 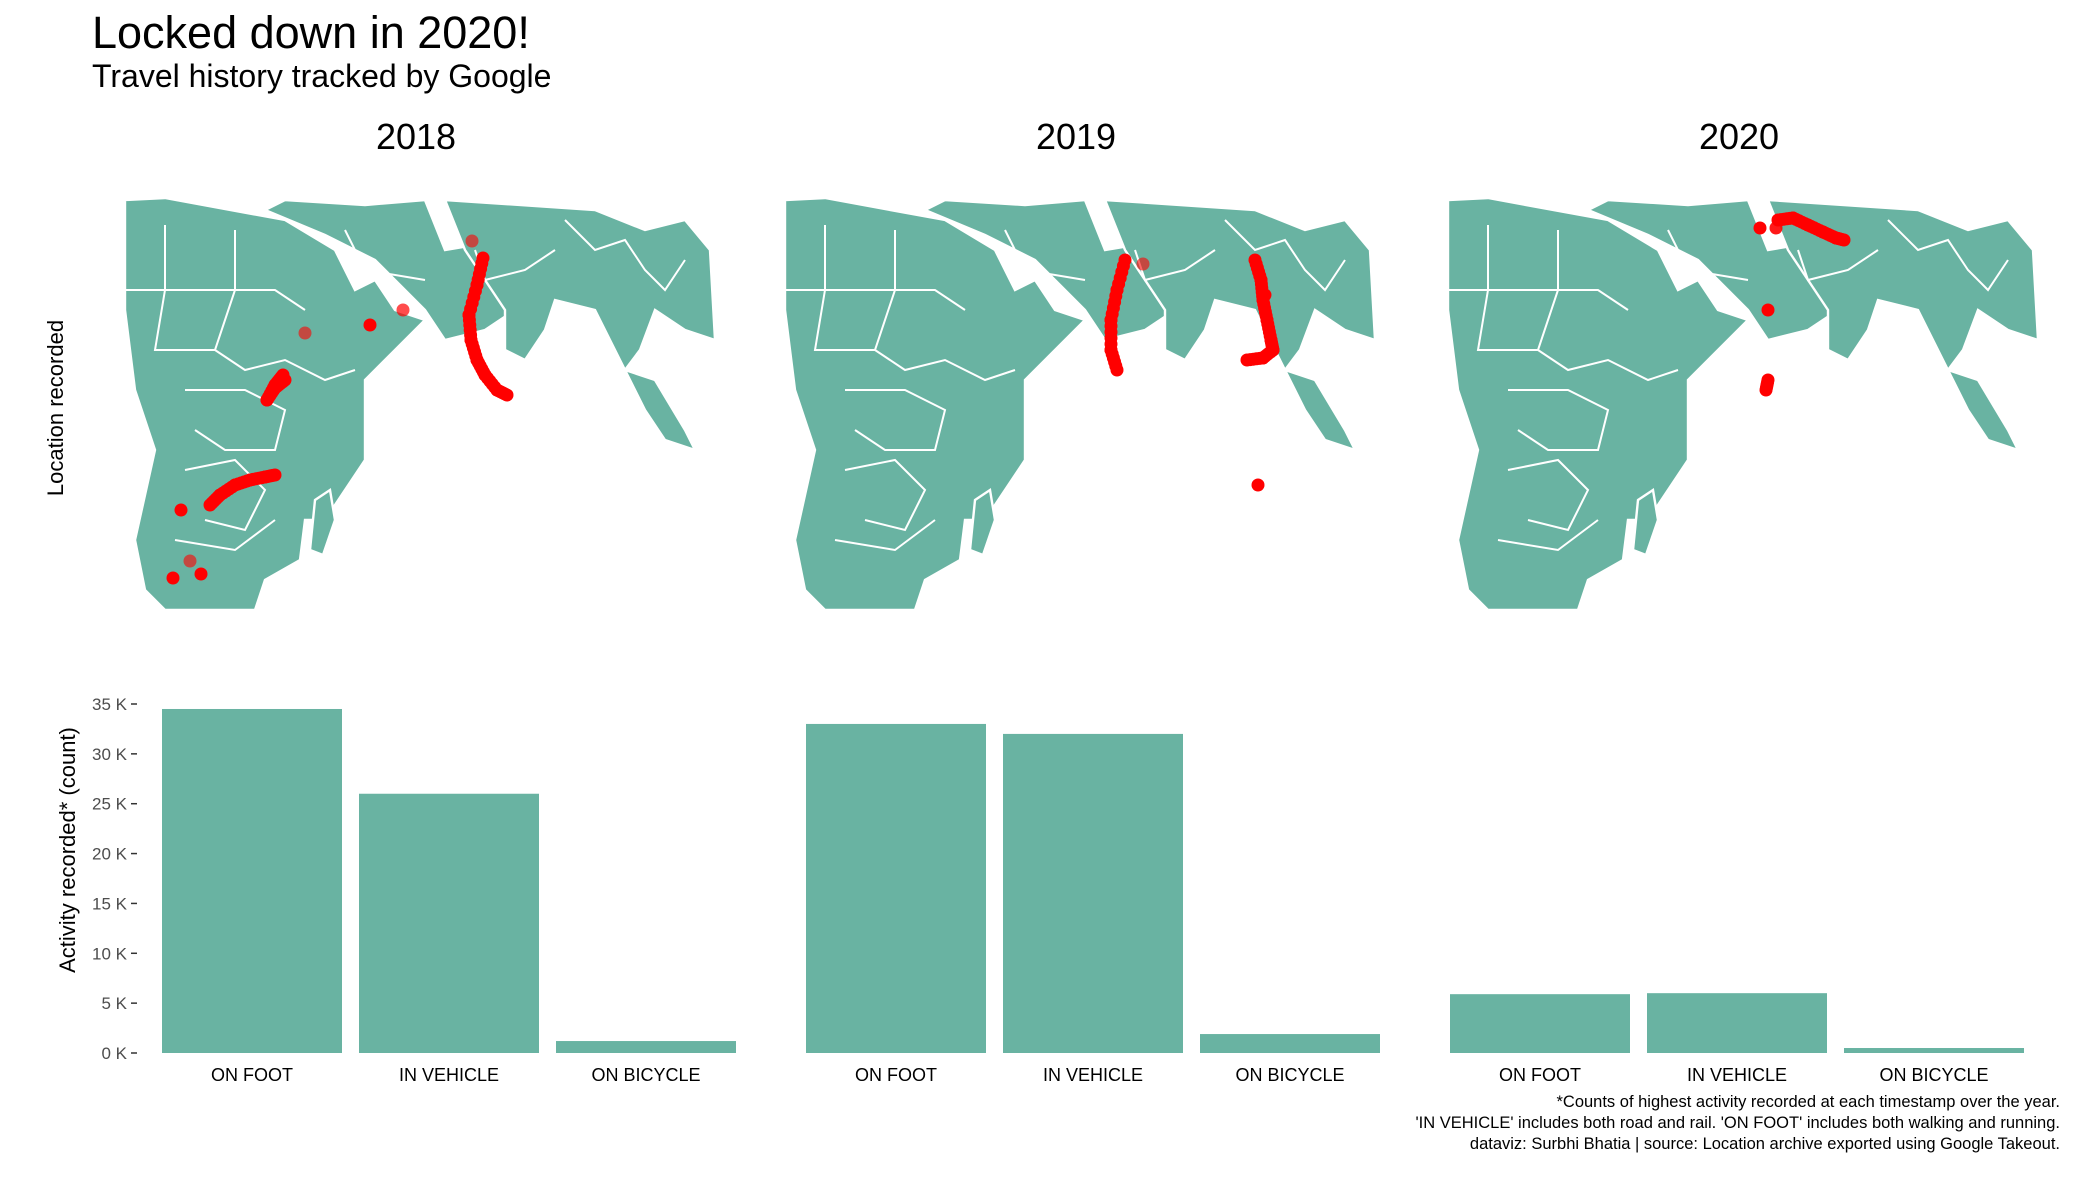 What do you see at coordinates (114, 1053) in the screenshot?
I see `y-tick-label: 0 K` at bounding box center [114, 1053].